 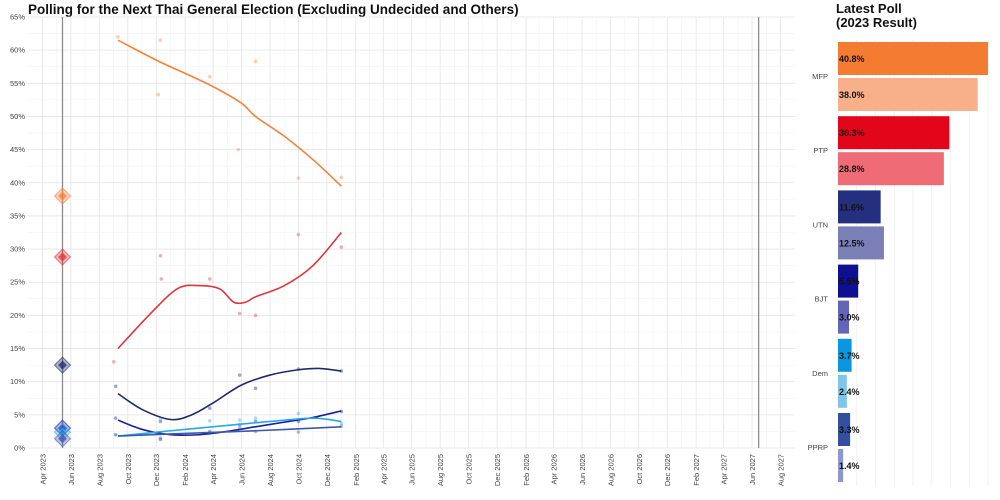 What do you see at coordinates (17, 149) in the screenshot?
I see `y-tick-label: 45%` at bounding box center [17, 149].